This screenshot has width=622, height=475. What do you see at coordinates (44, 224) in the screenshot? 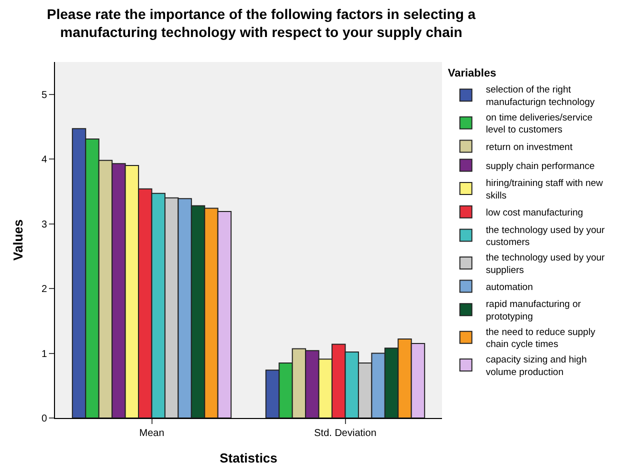
I see `y-tick-label: 3` at bounding box center [44, 224].